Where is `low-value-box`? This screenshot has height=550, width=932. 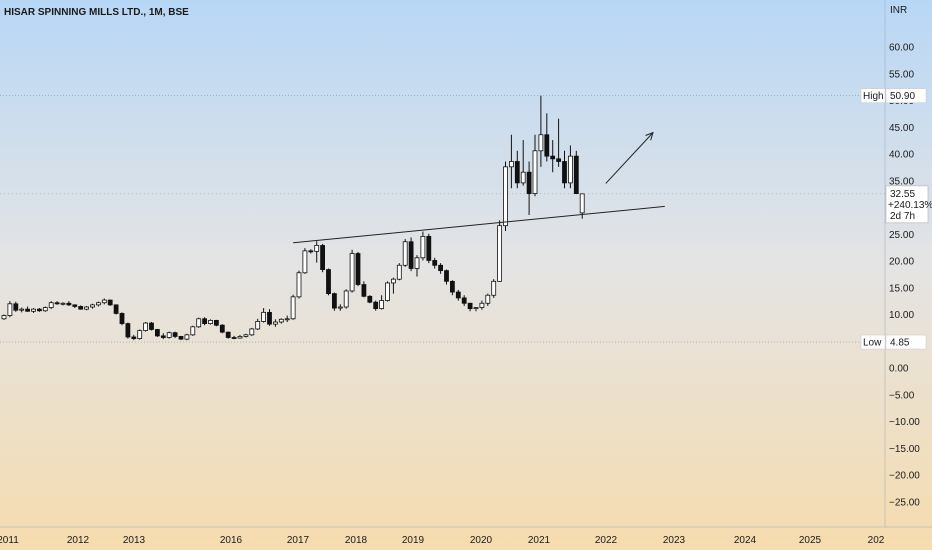 low-value-box is located at coordinates (906, 342).